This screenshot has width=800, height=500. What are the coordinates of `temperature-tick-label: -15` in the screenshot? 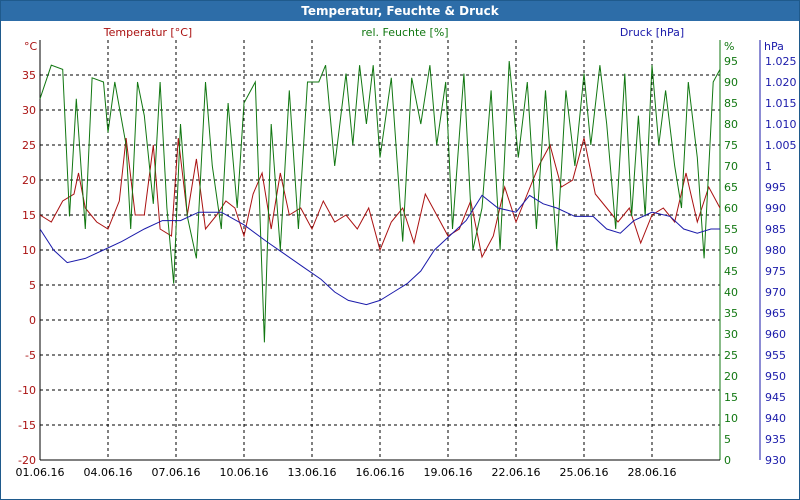 It's located at (27, 425).